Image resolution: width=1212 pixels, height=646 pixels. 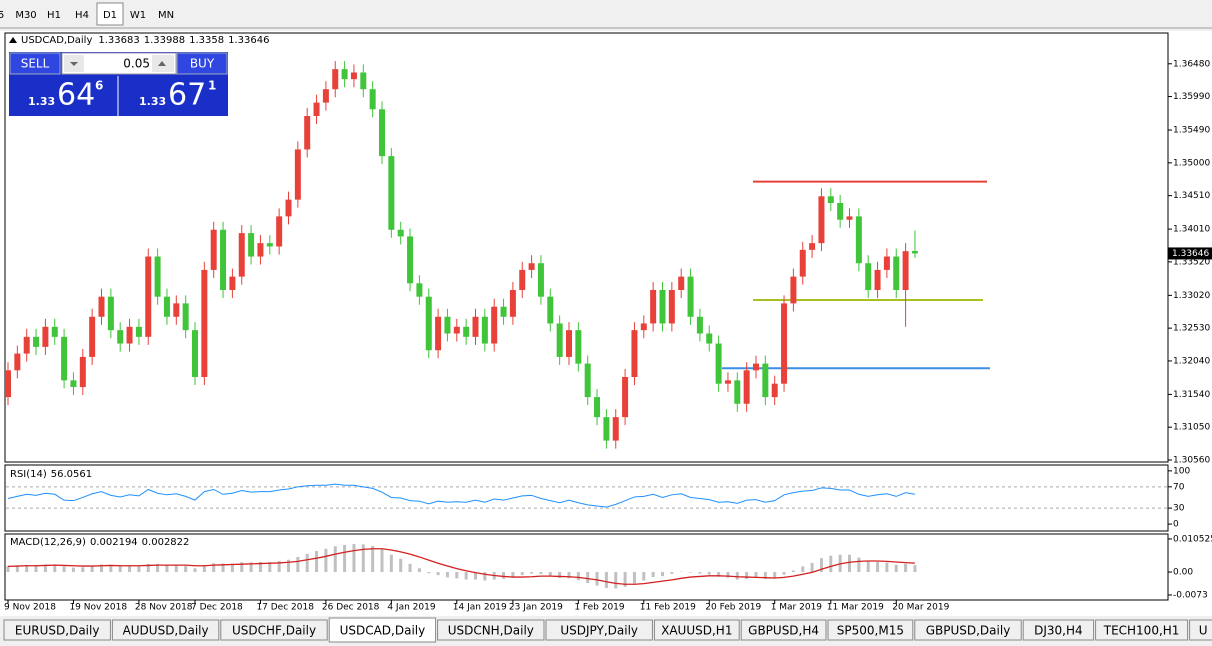 I want to click on lot-input, so click(x=119, y=63).